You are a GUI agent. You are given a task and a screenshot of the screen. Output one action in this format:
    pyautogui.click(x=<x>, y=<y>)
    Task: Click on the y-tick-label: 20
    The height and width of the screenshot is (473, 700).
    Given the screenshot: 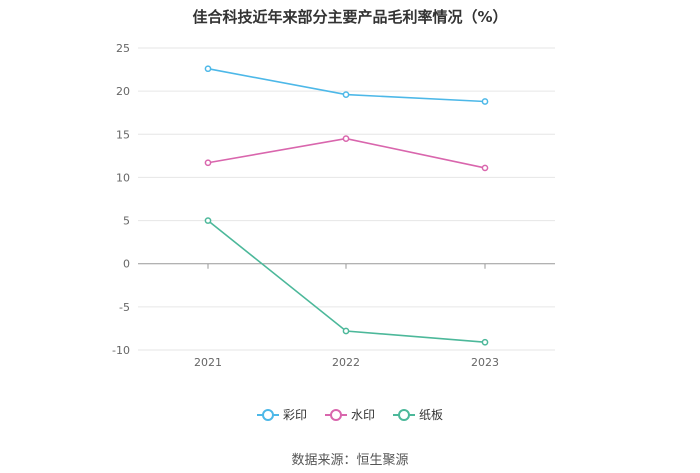 What is the action you would take?
    pyautogui.click(x=123, y=91)
    